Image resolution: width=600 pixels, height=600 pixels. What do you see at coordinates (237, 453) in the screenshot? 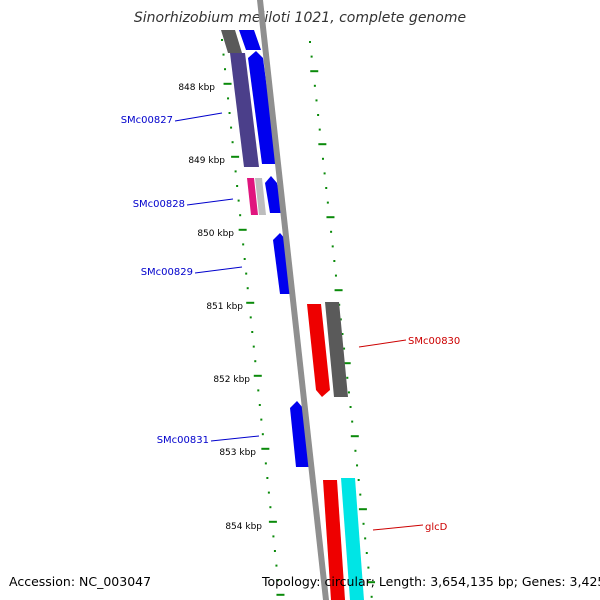
I see `scale-label-853: 853 kbp` at bounding box center [237, 453].